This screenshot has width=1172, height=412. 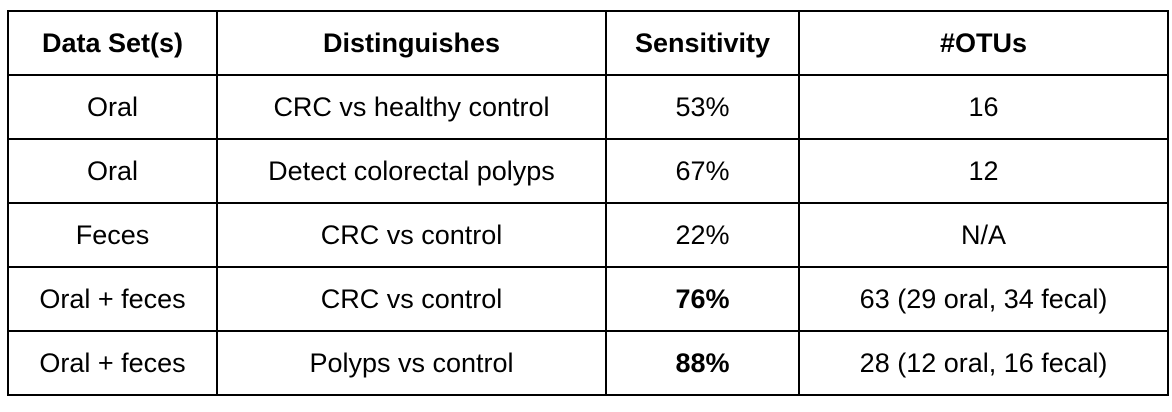 What do you see at coordinates (983, 43) in the screenshot?
I see `header-otus: #OTUs` at bounding box center [983, 43].